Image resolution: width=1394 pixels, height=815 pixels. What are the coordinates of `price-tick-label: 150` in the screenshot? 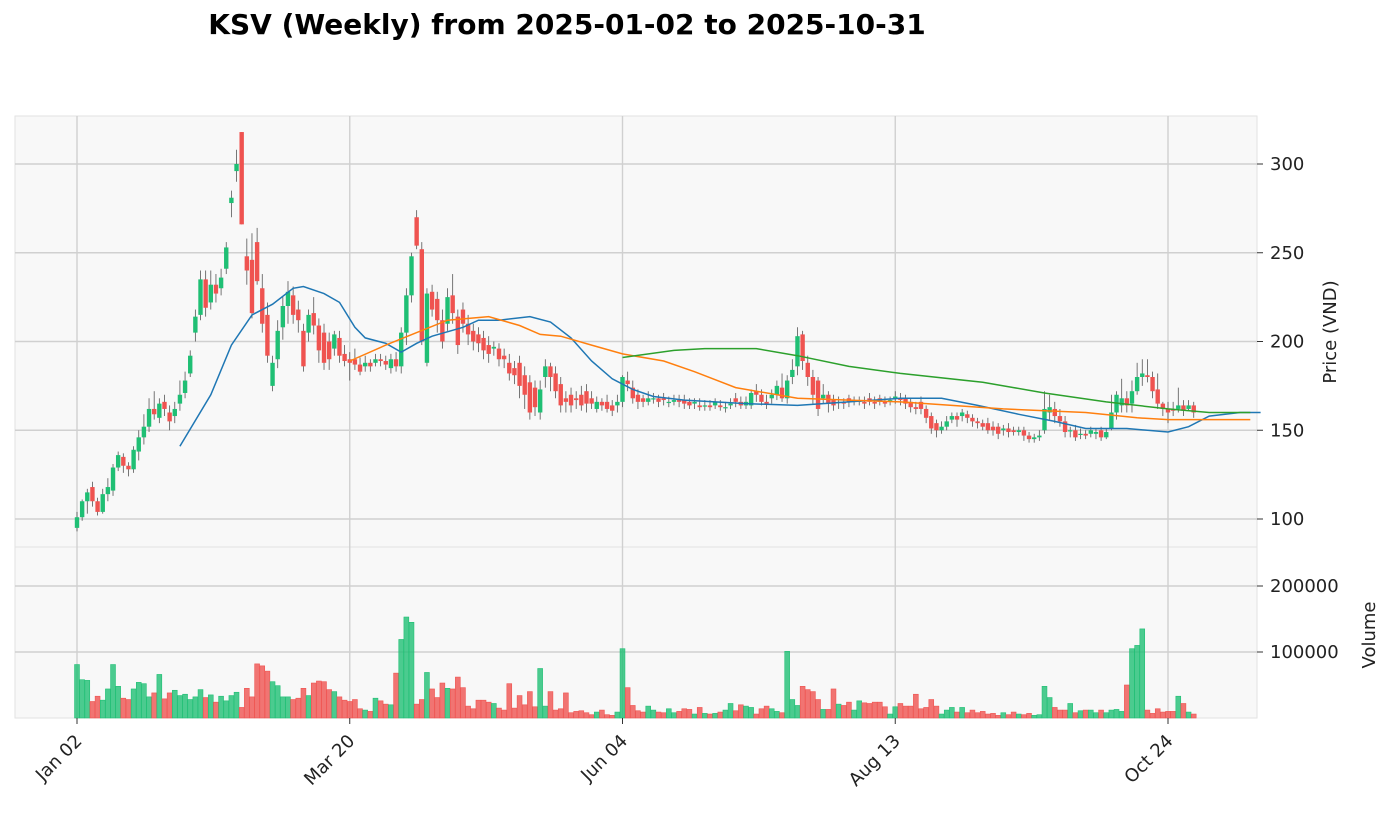 It's located at (1287, 430).